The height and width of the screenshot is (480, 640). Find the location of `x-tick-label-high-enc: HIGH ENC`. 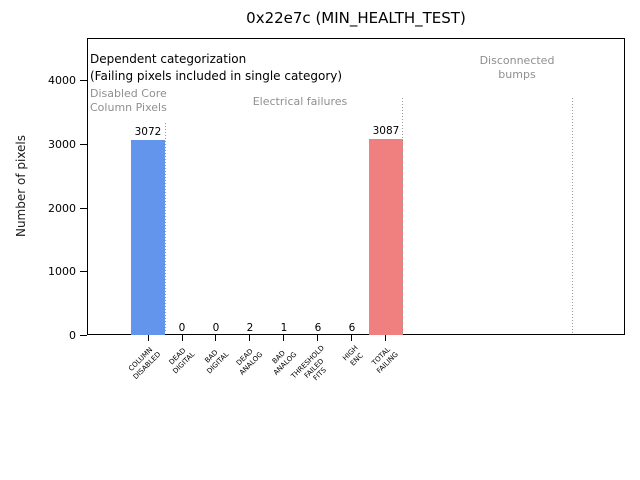

x-tick-label-high-enc: HIGH ENC is located at coordinates (353, 356).